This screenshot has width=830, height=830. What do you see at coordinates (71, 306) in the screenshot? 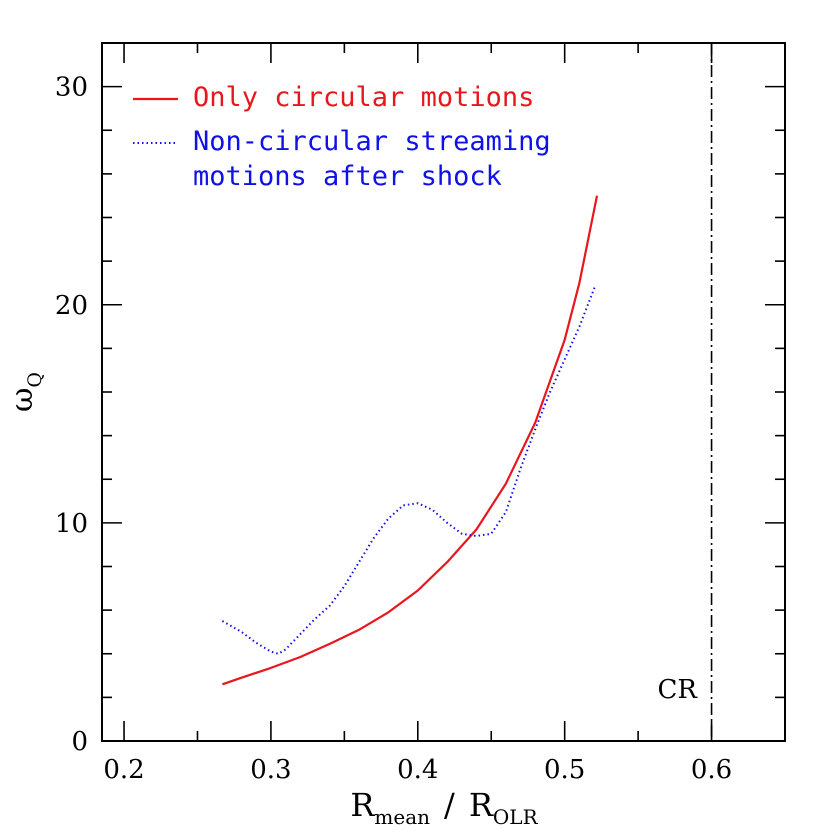
I see `y-tick-label: 20` at bounding box center [71, 306].